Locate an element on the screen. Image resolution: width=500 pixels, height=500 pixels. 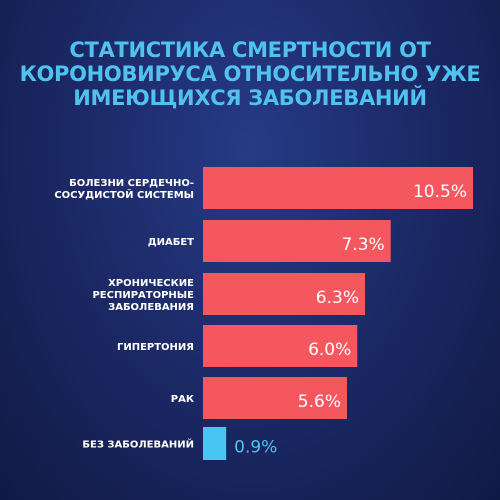
value-label-5: 0.9% is located at coordinates (255, 448).